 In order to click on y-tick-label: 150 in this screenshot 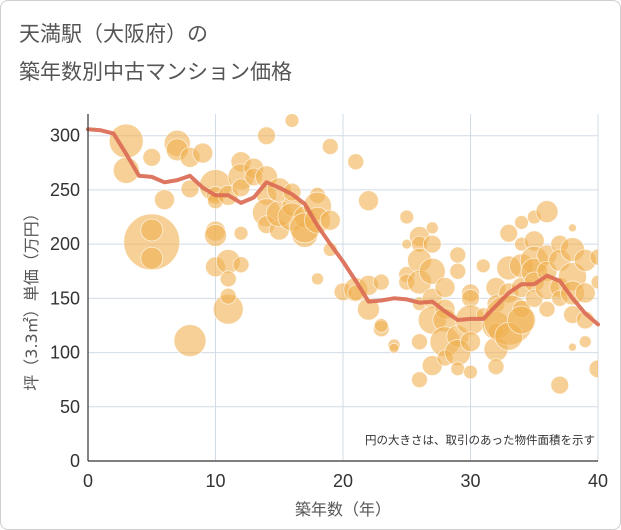, I will do `click(65, 298)`.